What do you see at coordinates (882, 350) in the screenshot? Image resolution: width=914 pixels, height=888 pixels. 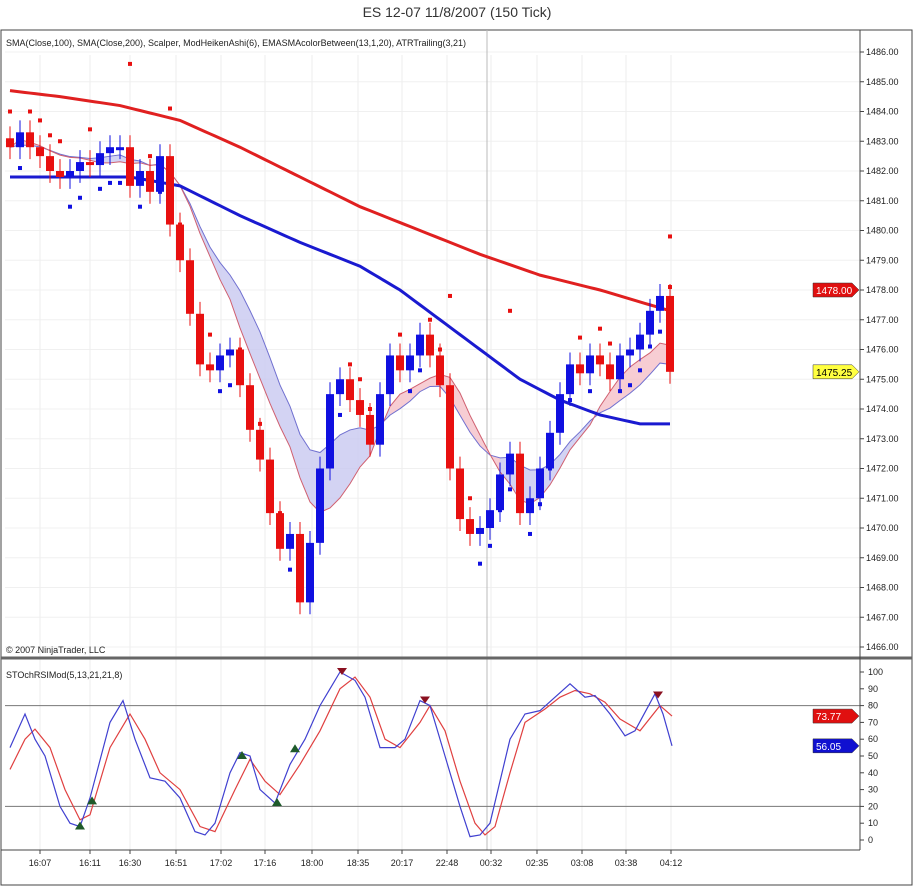 I see `price-tick-label: 1476.00` at bounding box center [882, 350].